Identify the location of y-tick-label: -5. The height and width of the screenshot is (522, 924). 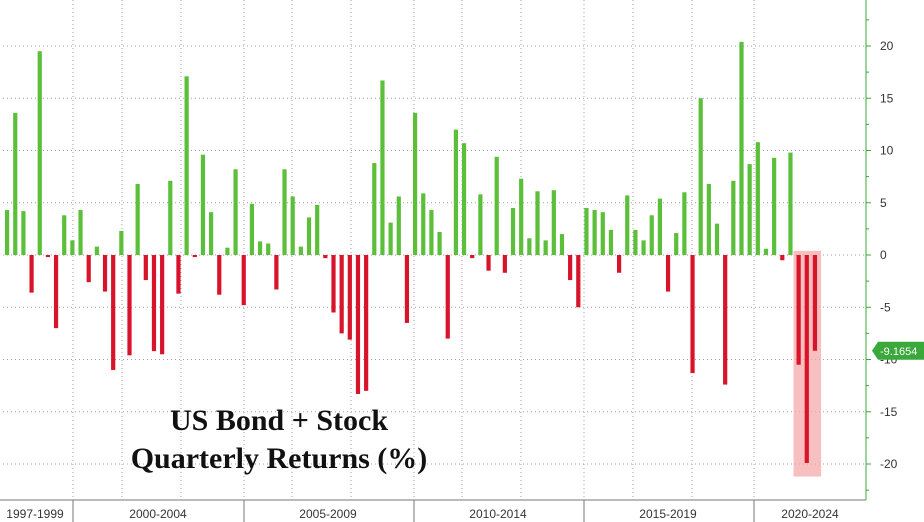
(885, 307).